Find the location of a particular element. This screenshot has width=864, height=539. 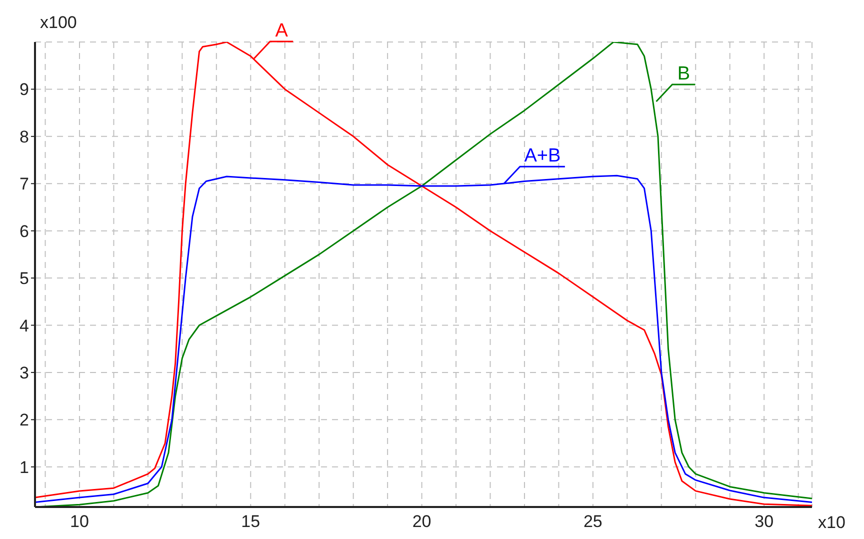

annotation: A+B is located at coordinates (542, 156).